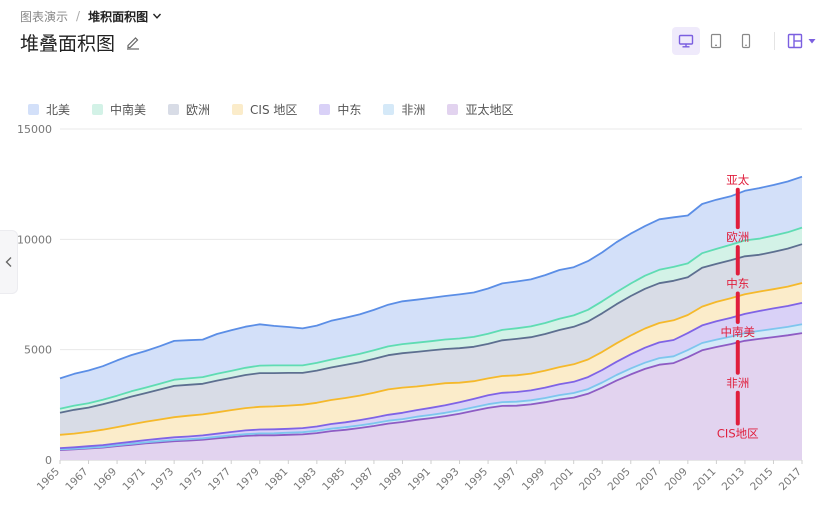 The image size is (833, 515). I want to click on x-tick-label: 1969, so click(105, 479).